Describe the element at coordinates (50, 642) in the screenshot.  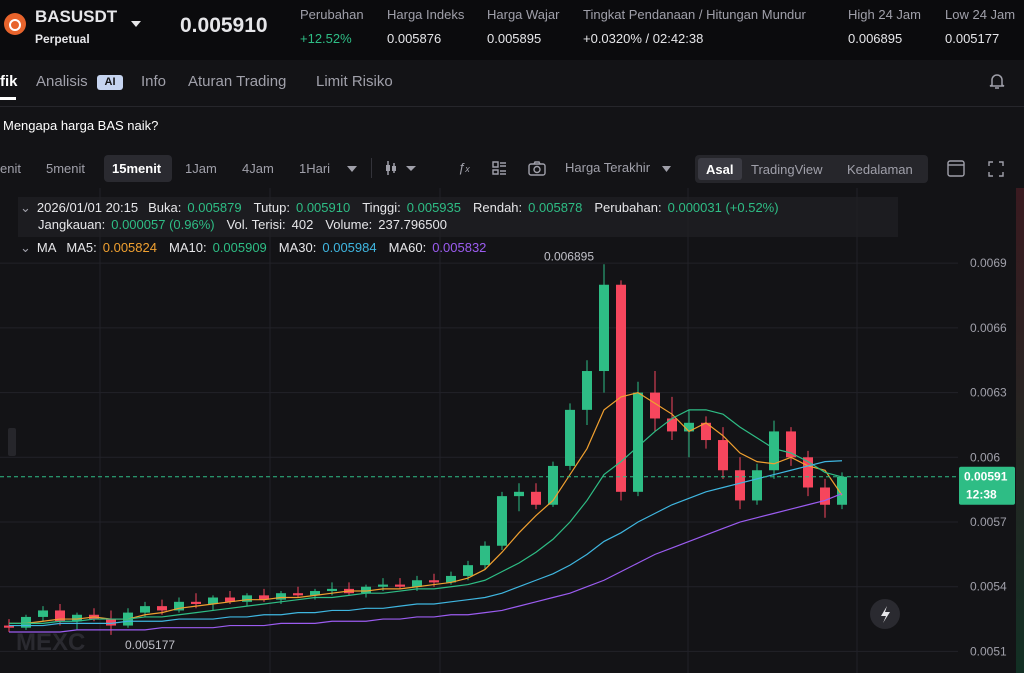
I see `watermark: MEXC` at that location.